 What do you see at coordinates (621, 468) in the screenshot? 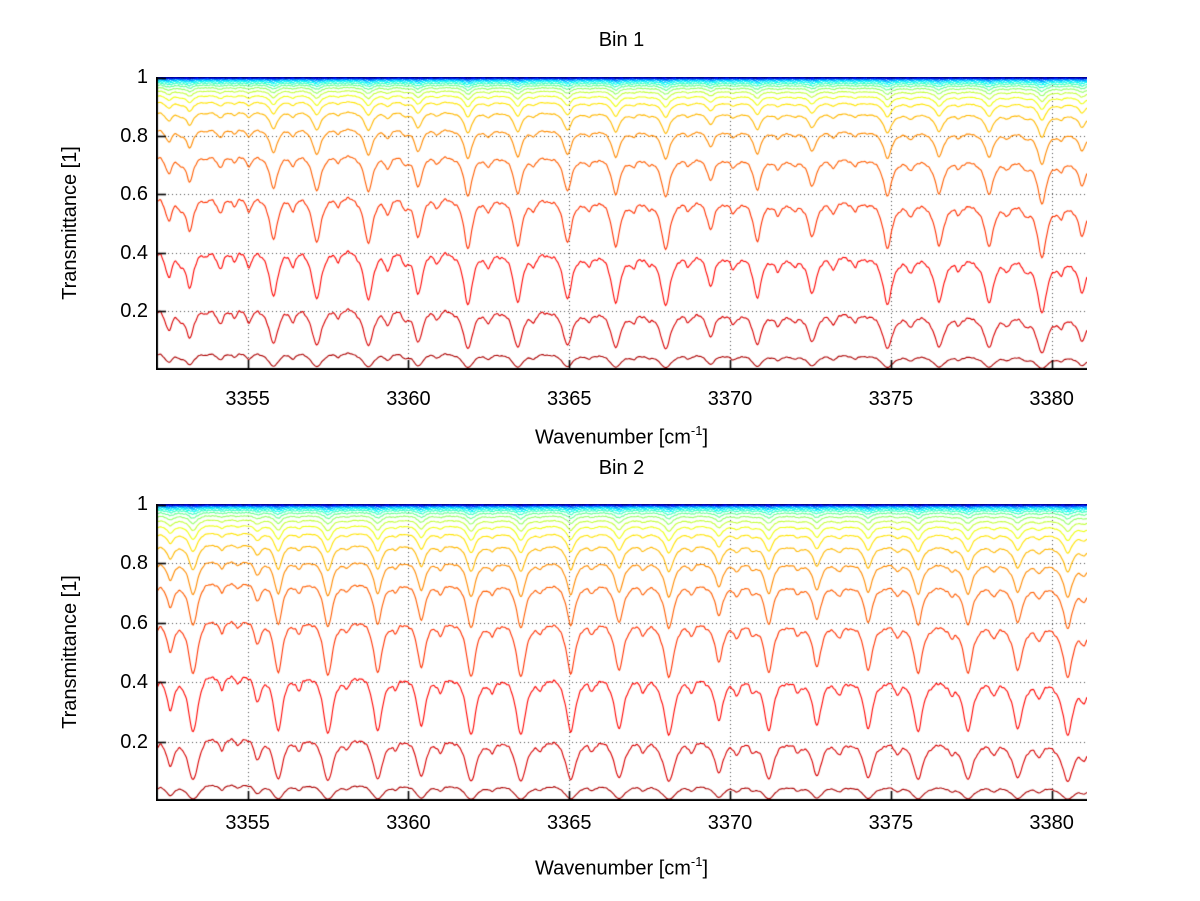
I see `plot-title-bin-2: Bin 2` at bounding box center [621, 468].